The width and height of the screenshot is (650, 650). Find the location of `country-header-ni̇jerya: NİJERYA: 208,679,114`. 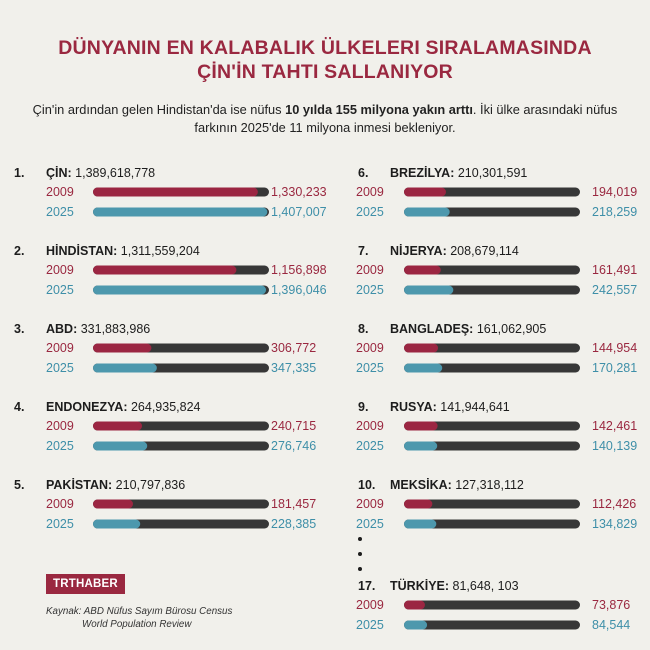

country-header-ni̇jerya: NİJERYA: 208,679,114 is located at coordinates (454, 250).